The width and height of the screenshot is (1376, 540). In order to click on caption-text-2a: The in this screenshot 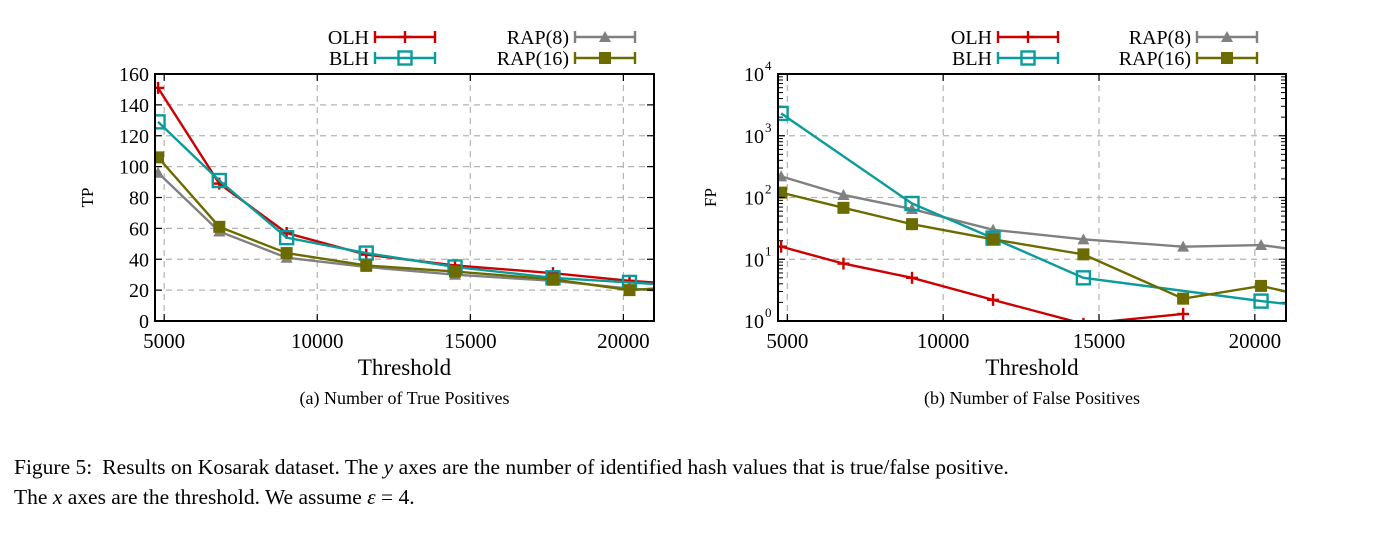, I will do `click(33, 497)`.